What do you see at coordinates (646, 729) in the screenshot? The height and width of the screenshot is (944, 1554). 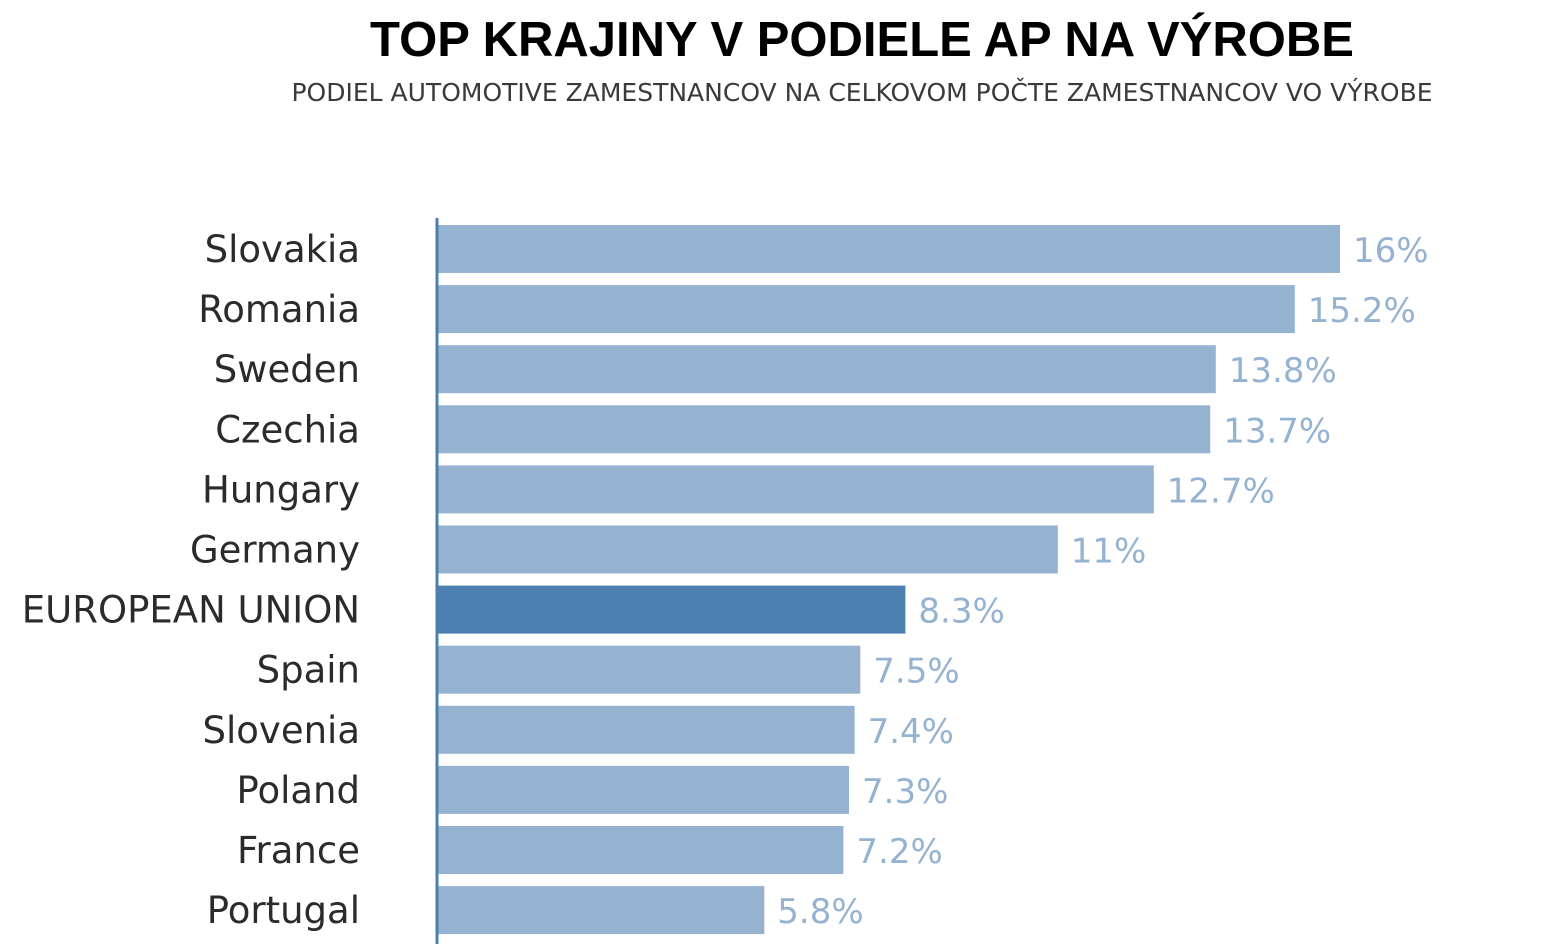 I see `bar-slovenia` at bounding box center [646, 729].